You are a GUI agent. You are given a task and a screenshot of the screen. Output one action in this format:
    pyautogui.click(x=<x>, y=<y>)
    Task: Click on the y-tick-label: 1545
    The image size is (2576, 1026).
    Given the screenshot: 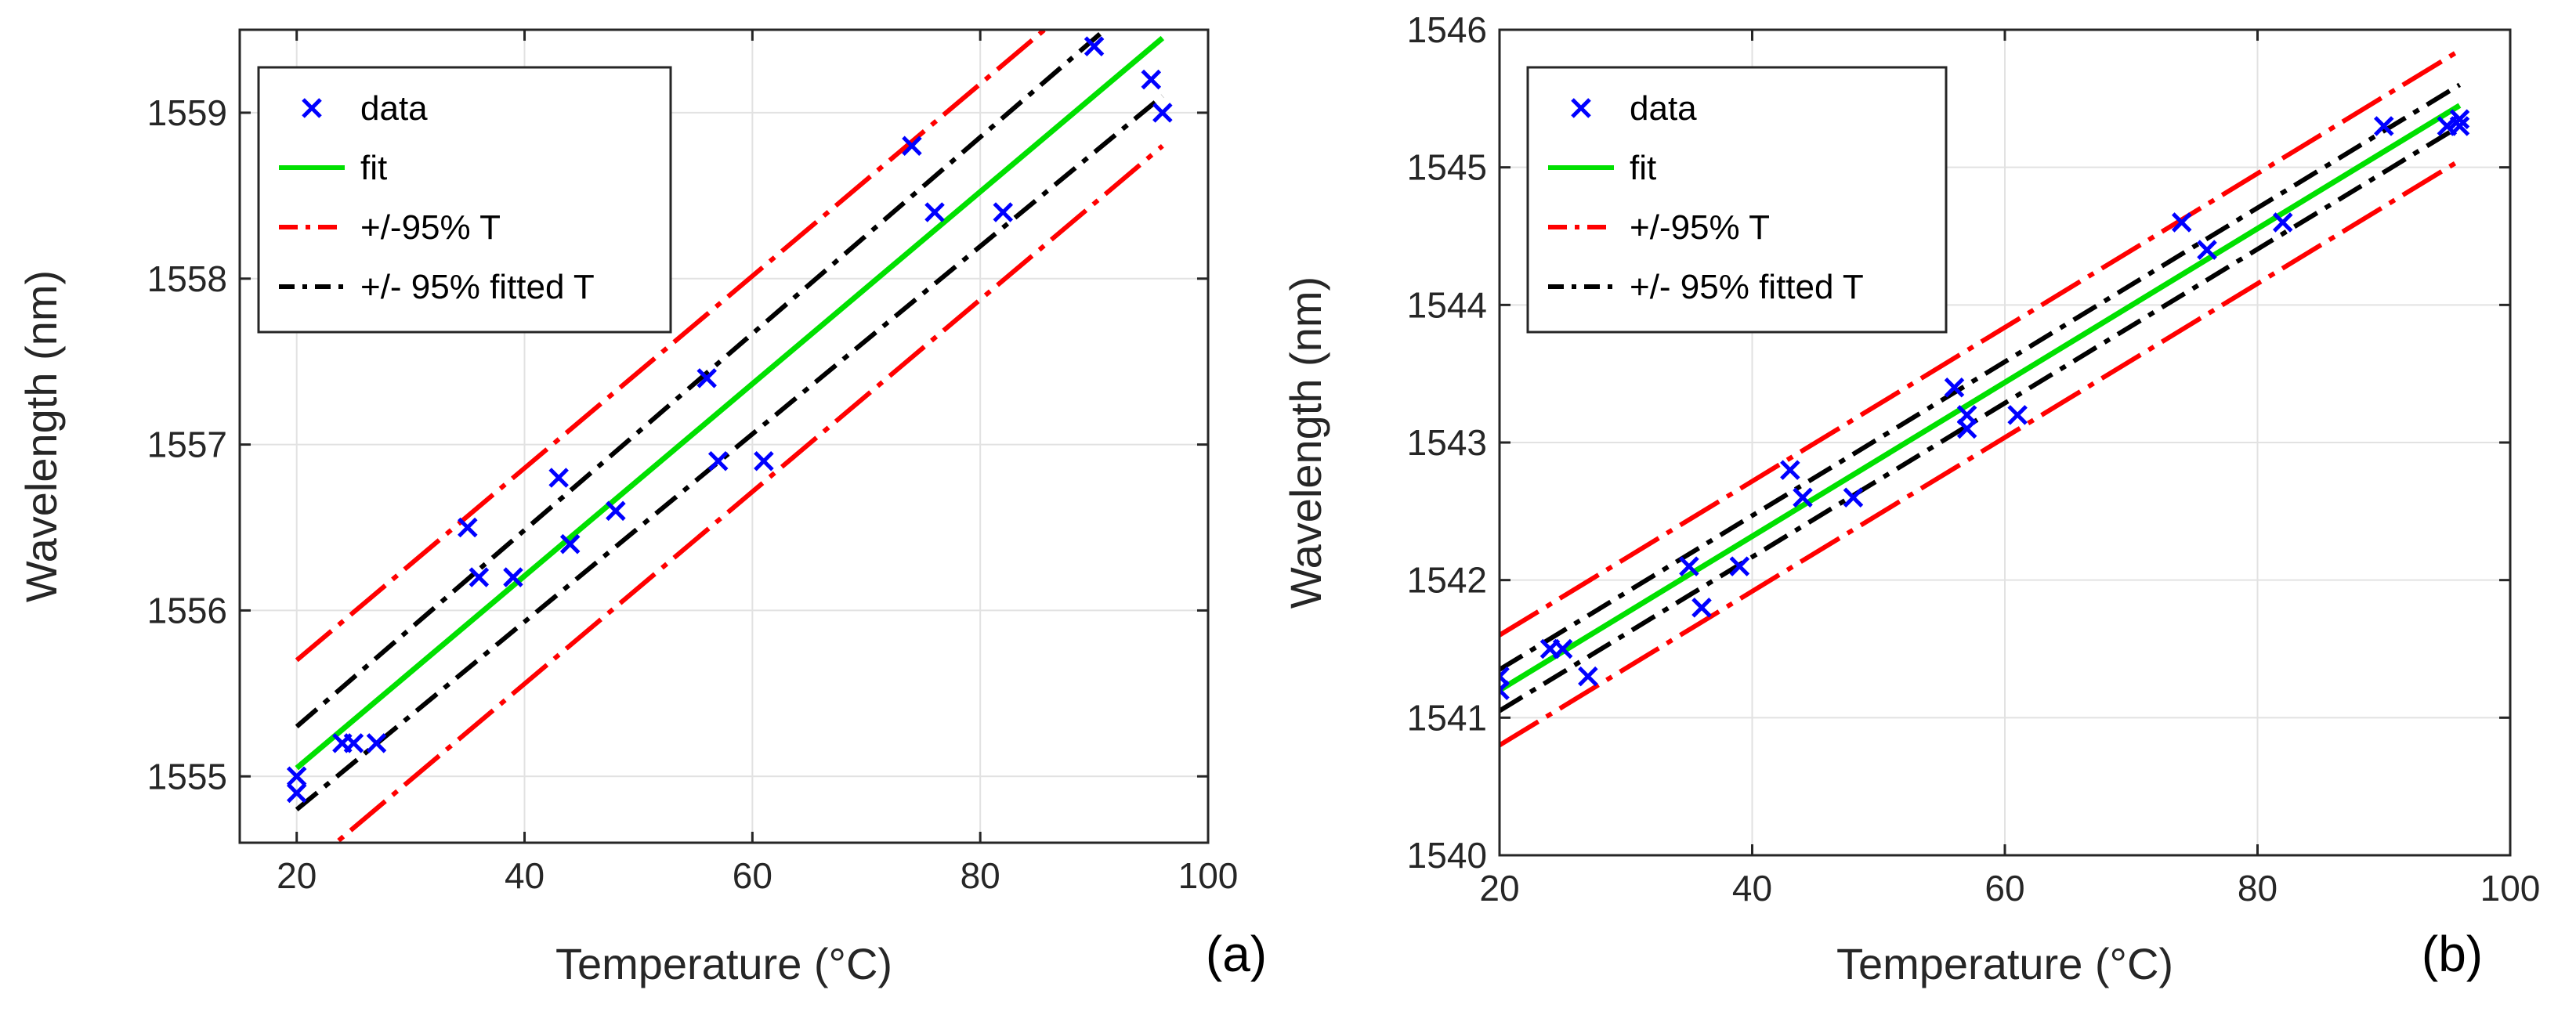 What is the action you would take?
    pyautogui.click(x=1447, y=167)
    